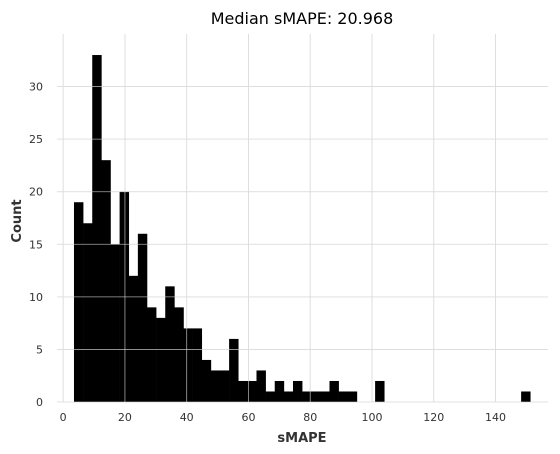 The width and height of the screenshot is (560, 454). I want to click on y-axis-ticks: 0 5 10 15 20 25 30, so click(36, 245).